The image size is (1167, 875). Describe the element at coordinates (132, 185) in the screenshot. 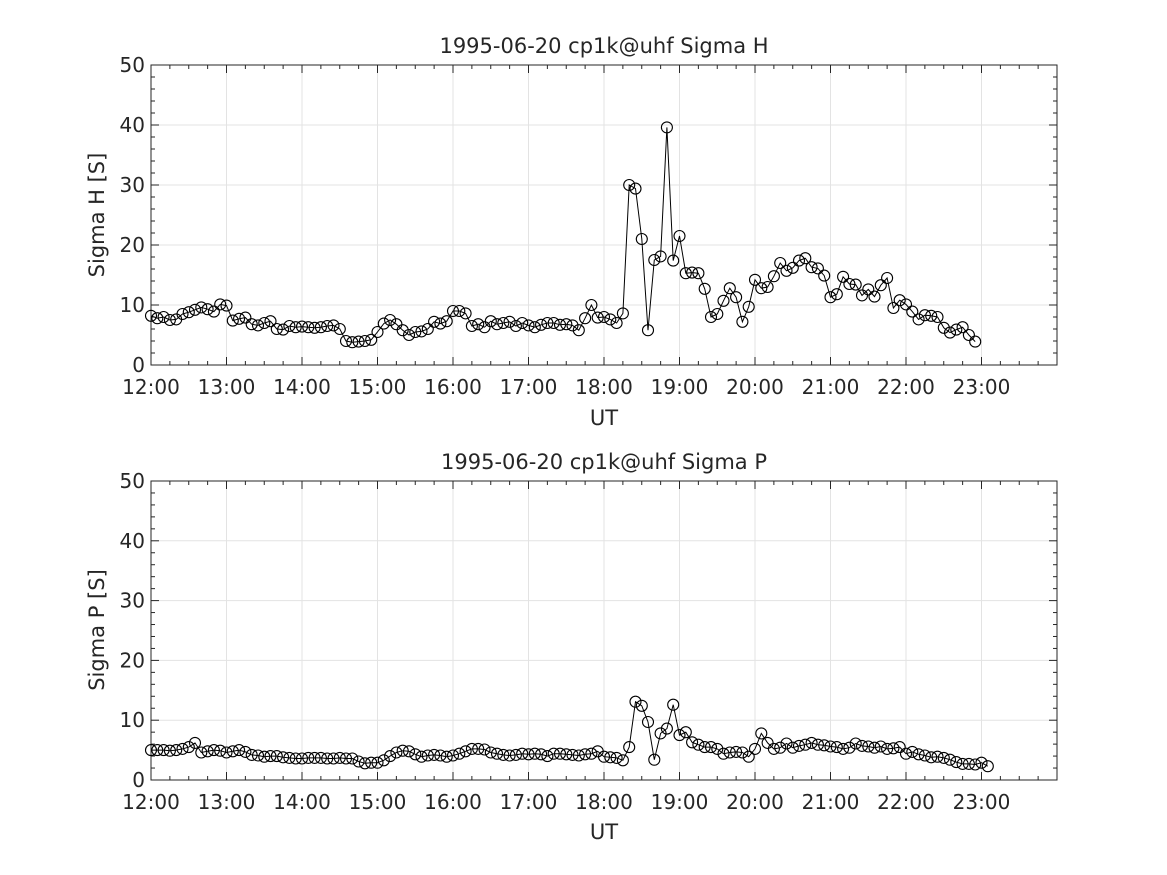

I see `sigma-h-ytick-label: 30` at that location.